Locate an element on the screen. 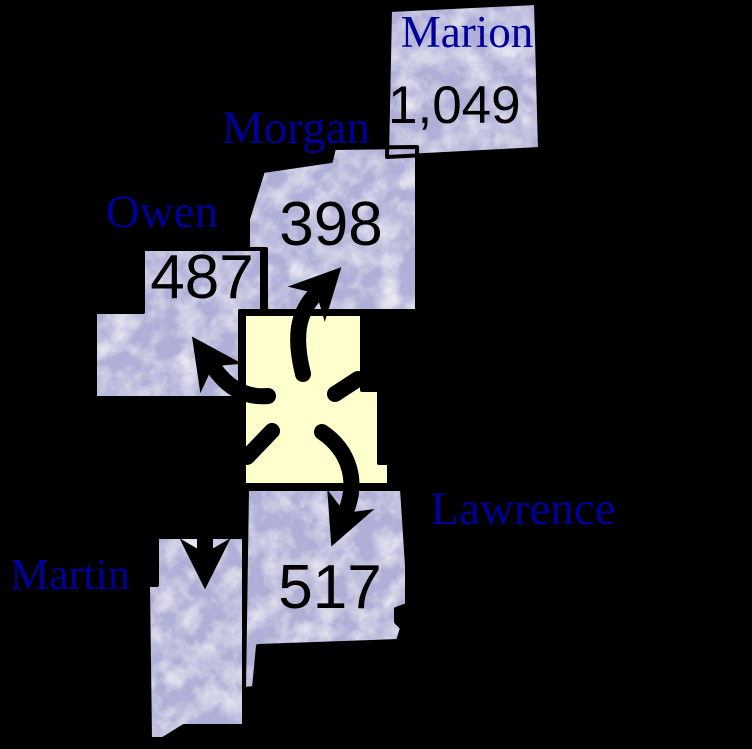  county-value-lawrence: 517 is located at coordinates (330, 587).